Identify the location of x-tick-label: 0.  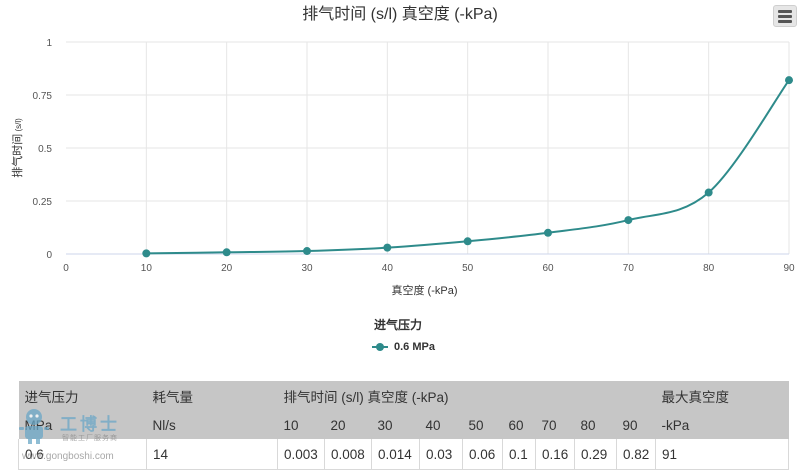
(66, 268).